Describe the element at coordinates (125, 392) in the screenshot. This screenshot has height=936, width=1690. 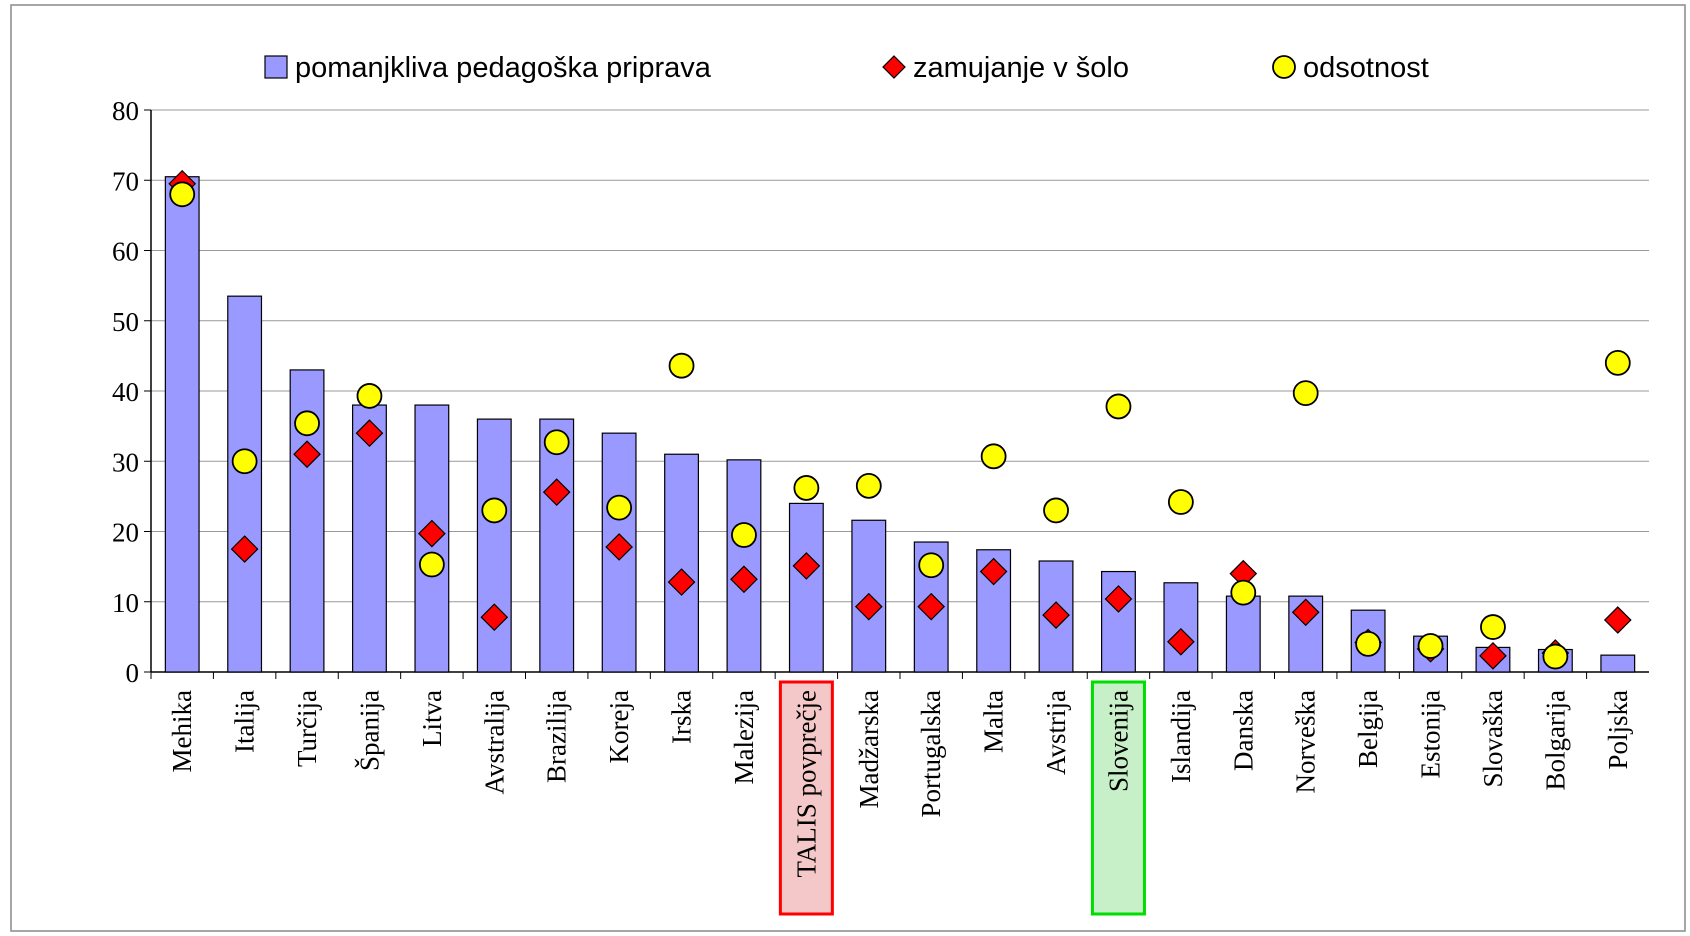
I see `y-tick-label: 40` at that location.